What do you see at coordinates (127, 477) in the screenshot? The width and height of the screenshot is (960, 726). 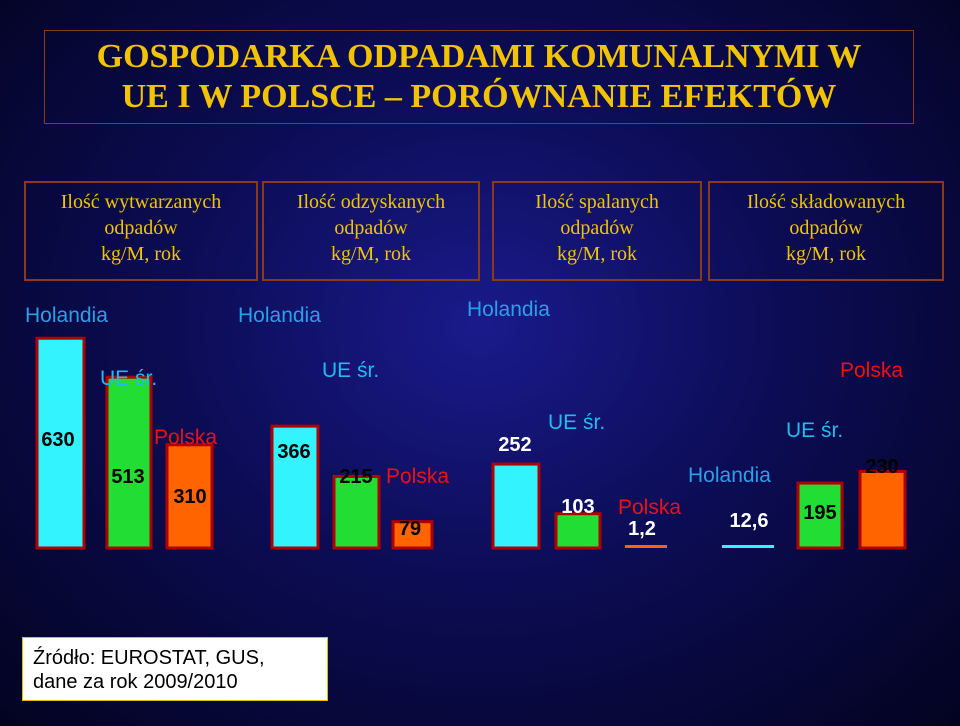 I see `value-label-generated-ue-avg: 513` at bounding box center [127, 477].